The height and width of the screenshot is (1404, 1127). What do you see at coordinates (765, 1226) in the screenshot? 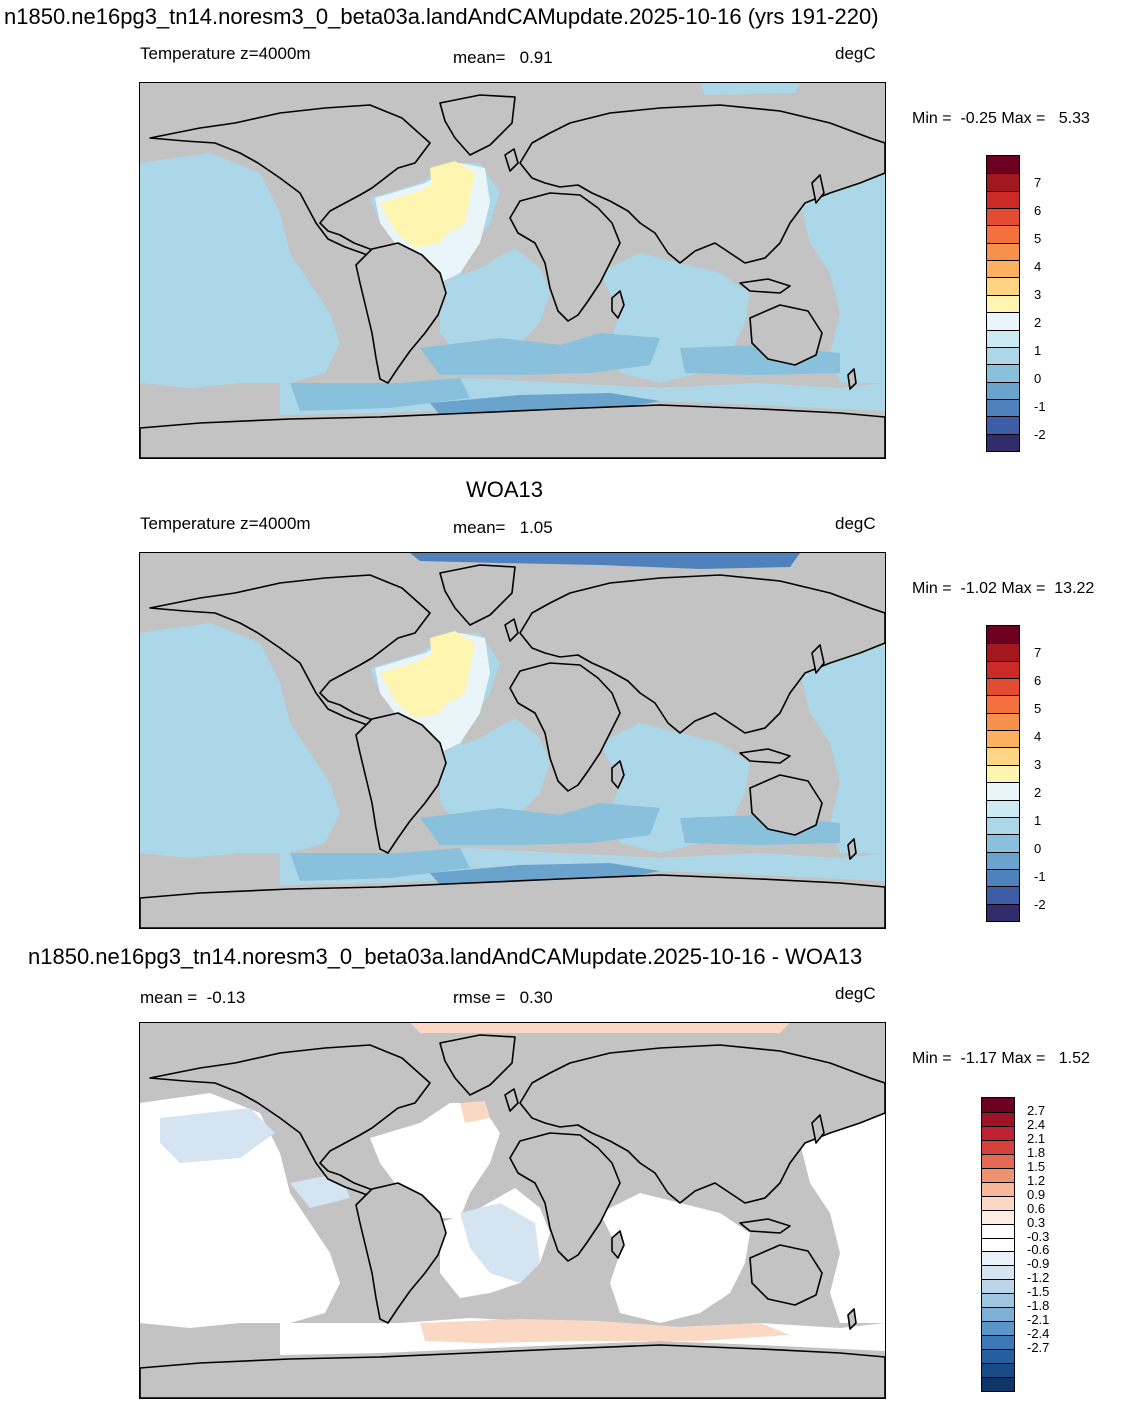
I see `coastline-indonesia` at bounding box center [765, 1226].